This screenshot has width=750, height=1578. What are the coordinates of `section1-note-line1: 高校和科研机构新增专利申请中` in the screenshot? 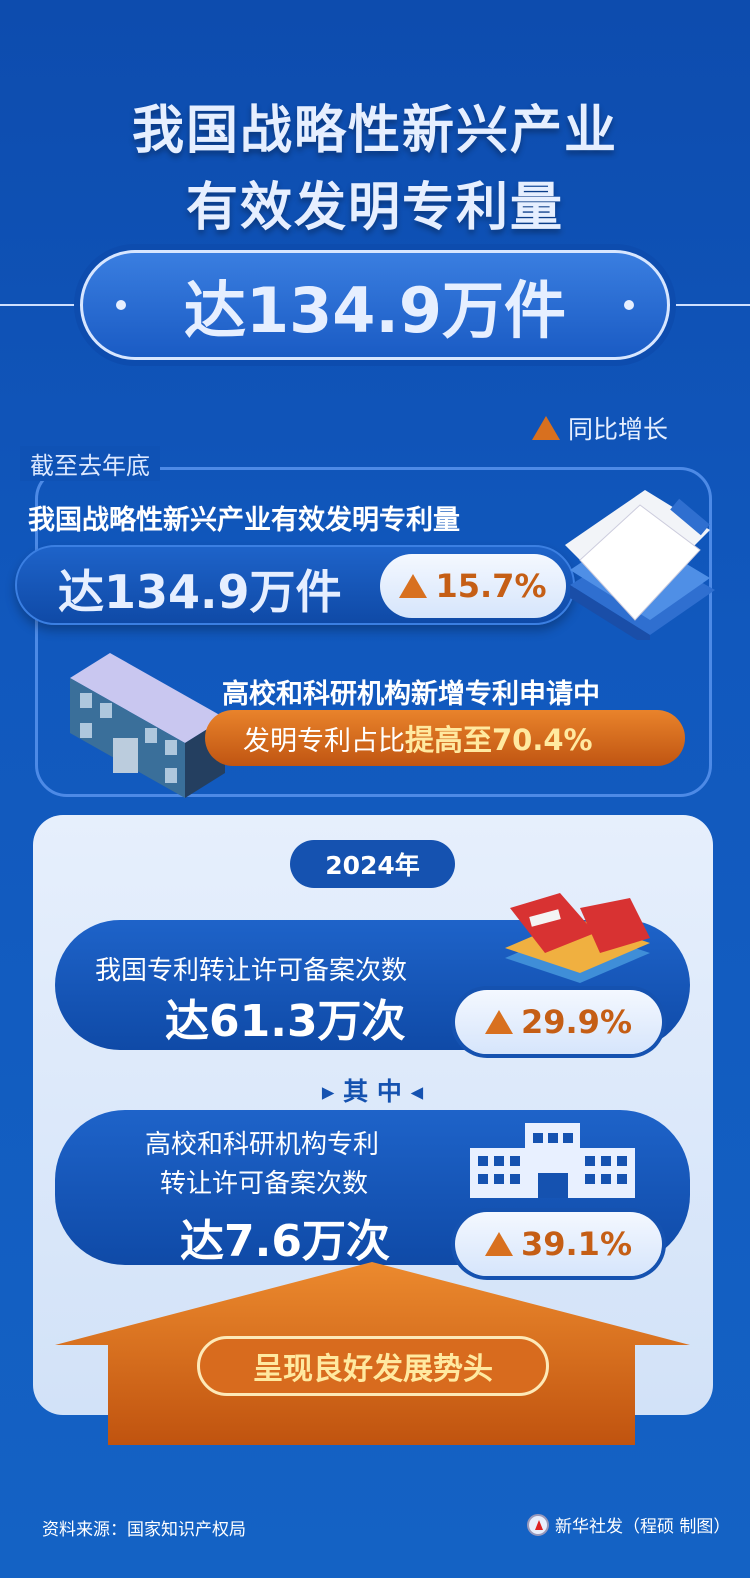 It's located at (411, 694).